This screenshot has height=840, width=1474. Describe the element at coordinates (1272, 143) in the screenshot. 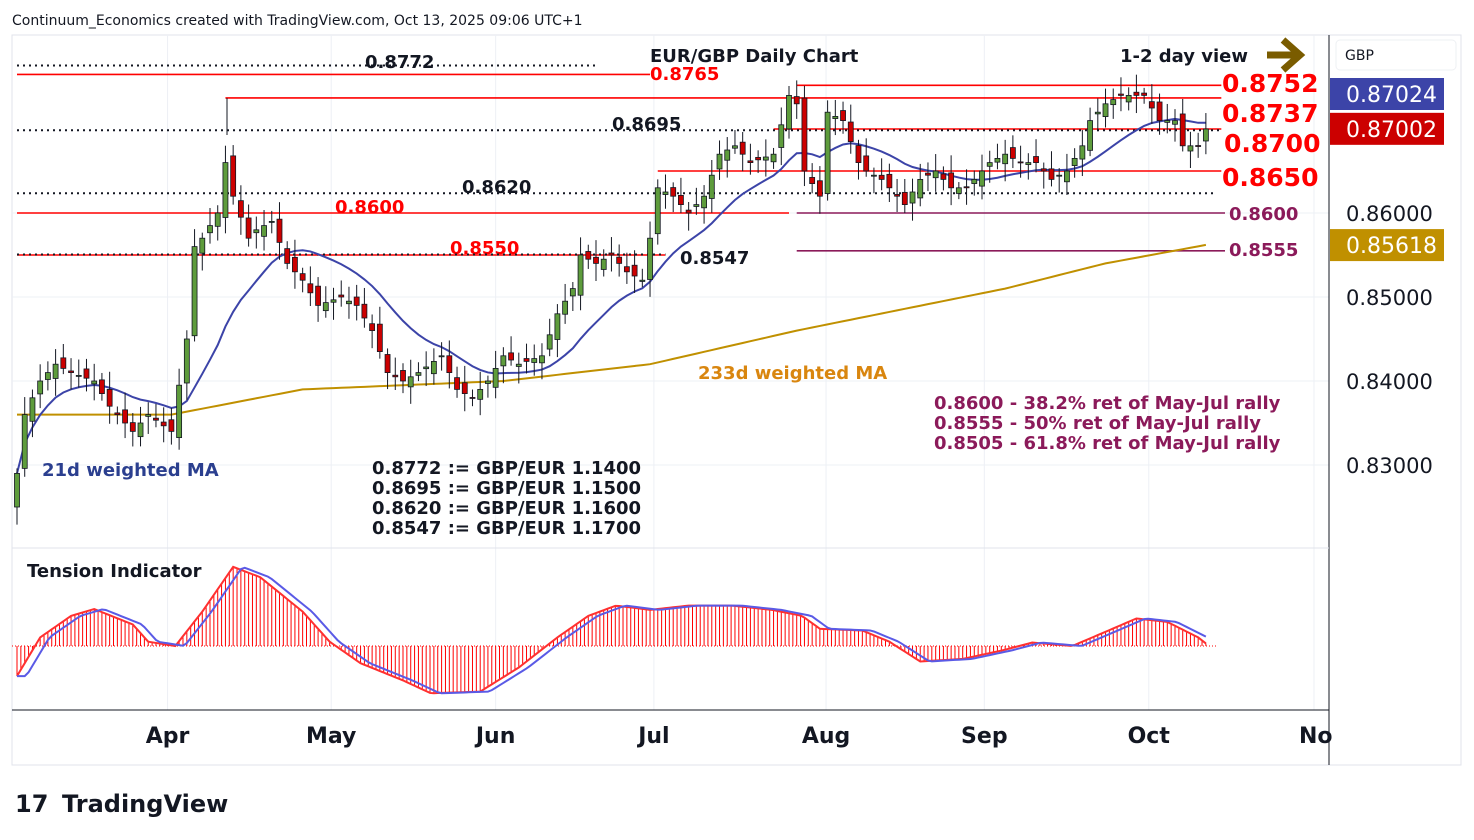

I see `level-label: 0.8700` at that location.